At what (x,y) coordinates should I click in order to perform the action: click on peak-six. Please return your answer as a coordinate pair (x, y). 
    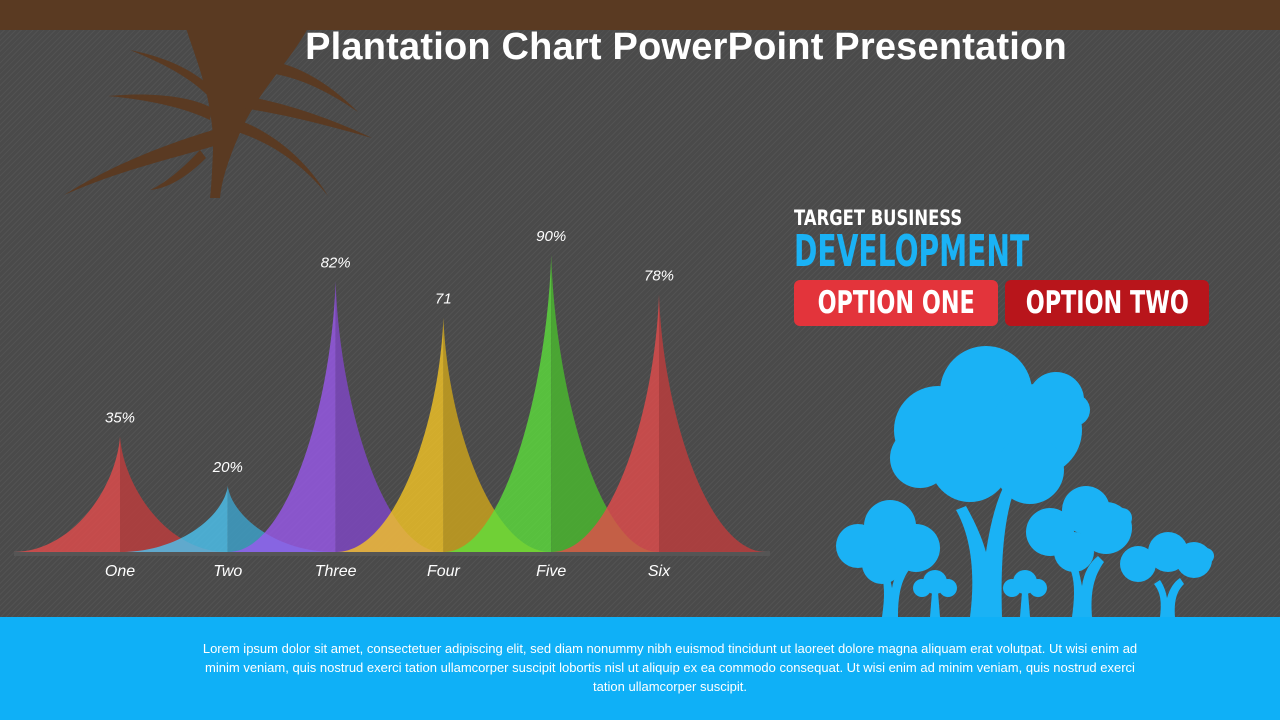
    Looking at the image, I should click on (659, 423).